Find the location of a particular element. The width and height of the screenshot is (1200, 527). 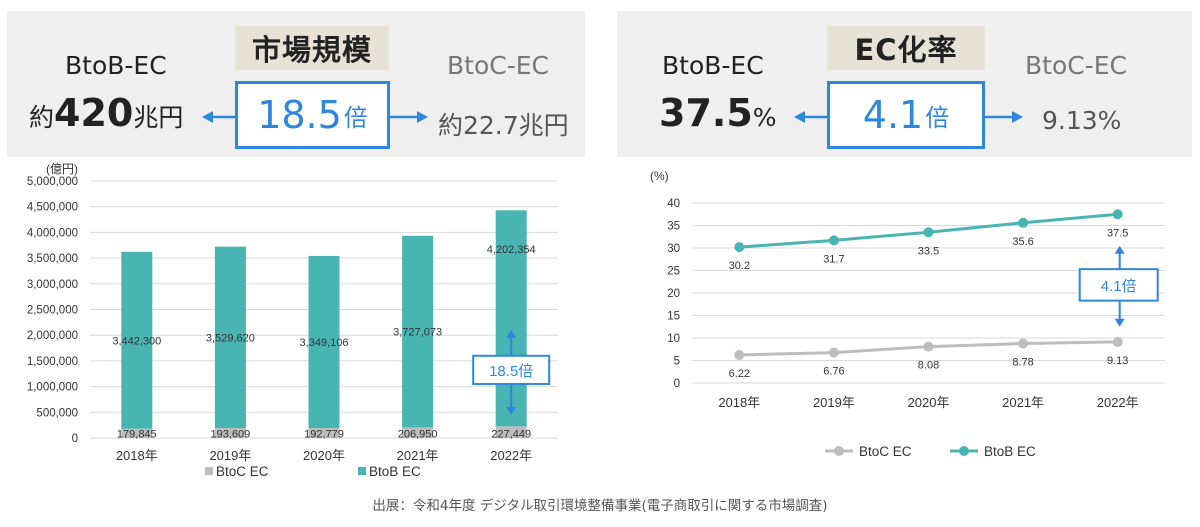

data-label-btob: 37.5 is located at coordinates (1117, 233).